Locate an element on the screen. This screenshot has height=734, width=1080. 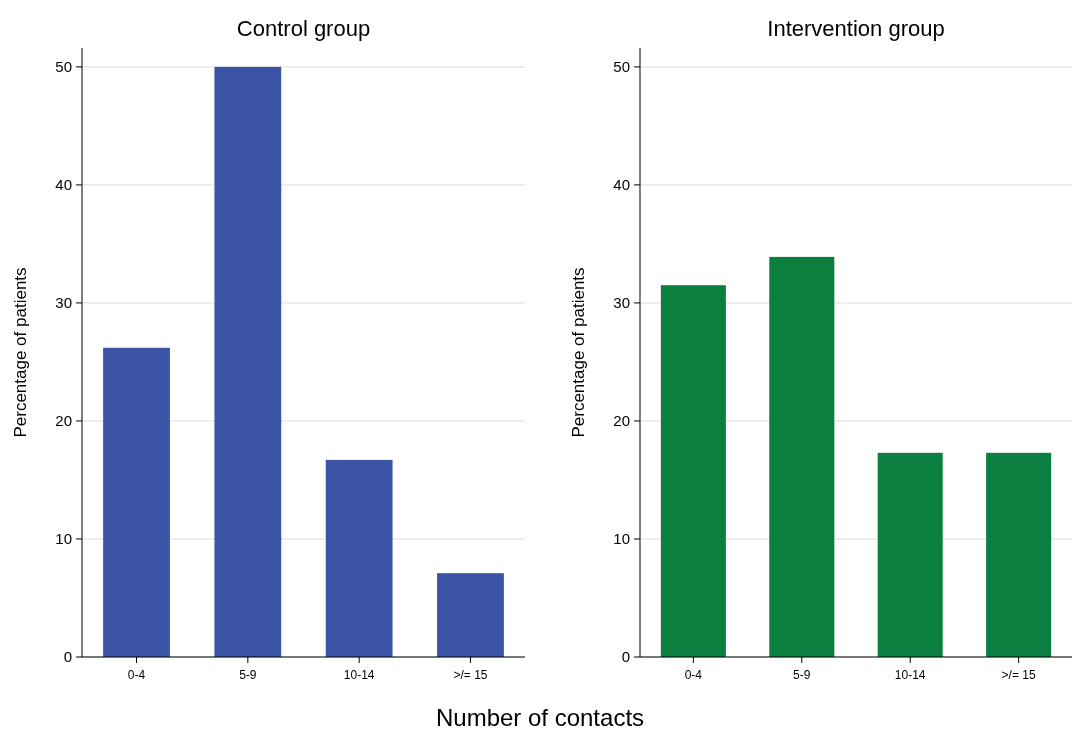
chart-title: Control group is located at coordinates (303, 28).